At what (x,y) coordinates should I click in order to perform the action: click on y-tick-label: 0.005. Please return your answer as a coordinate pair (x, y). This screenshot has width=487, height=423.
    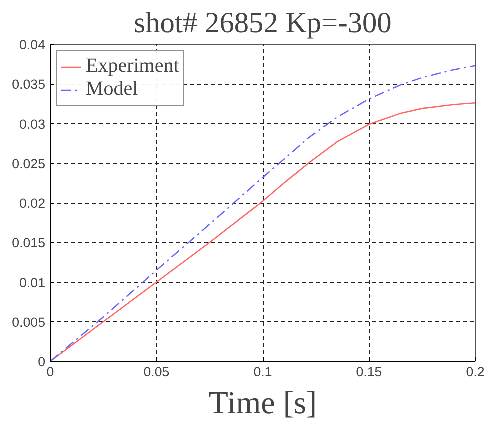
    Looking at the image, I should click on (29, 322).